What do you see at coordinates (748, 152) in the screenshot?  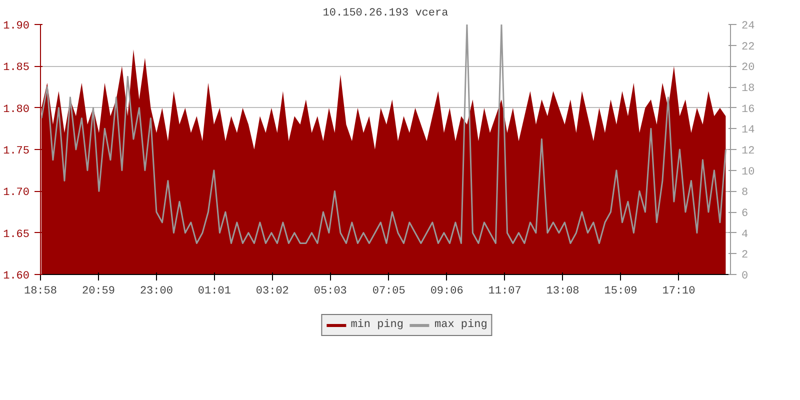 I see `y2-tick-label: 12` at bounding box center [748, 152].